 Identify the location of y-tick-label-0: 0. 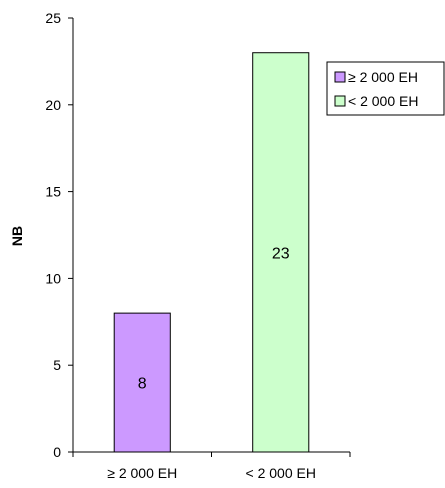
(57, 452).